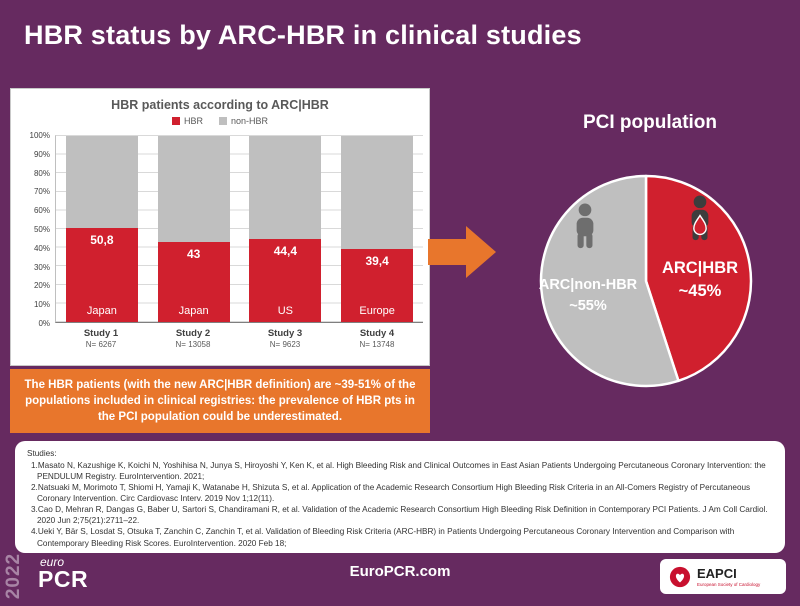  I want to click on pie-label-hbr: ARC|HBR, so click(700, 268).